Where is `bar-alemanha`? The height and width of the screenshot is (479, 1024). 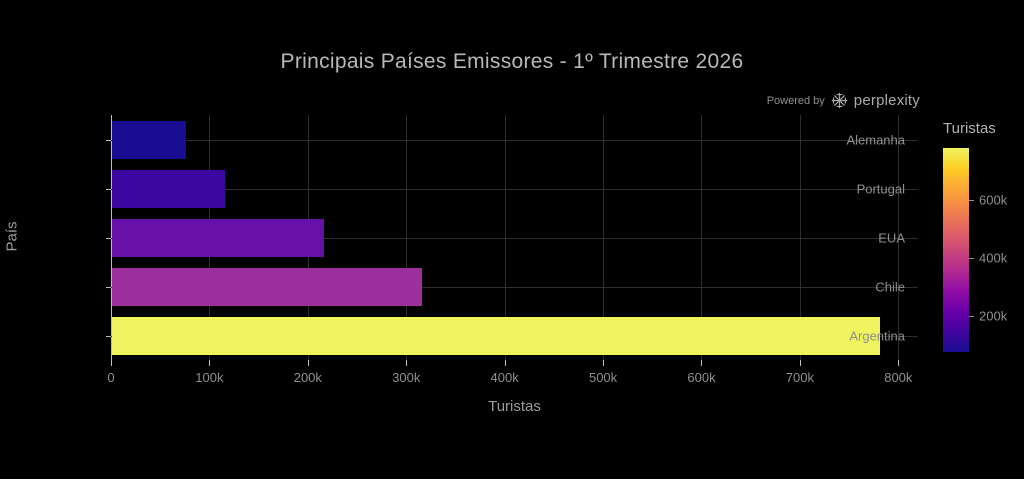
bar-alemanha is located at coordinates (149, 139).